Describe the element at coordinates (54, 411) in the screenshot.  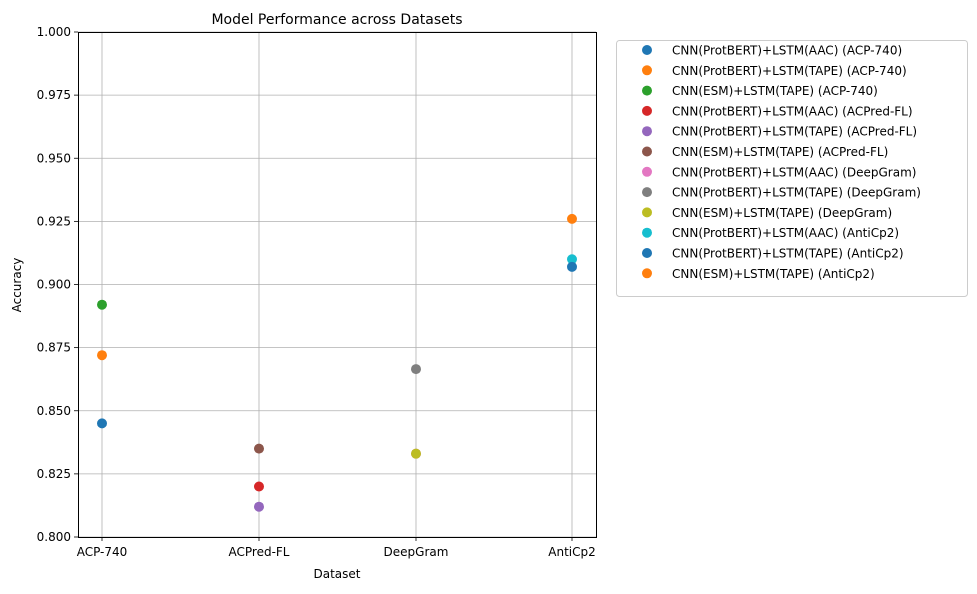
I see `y-tick-label: 0.850` at that location.